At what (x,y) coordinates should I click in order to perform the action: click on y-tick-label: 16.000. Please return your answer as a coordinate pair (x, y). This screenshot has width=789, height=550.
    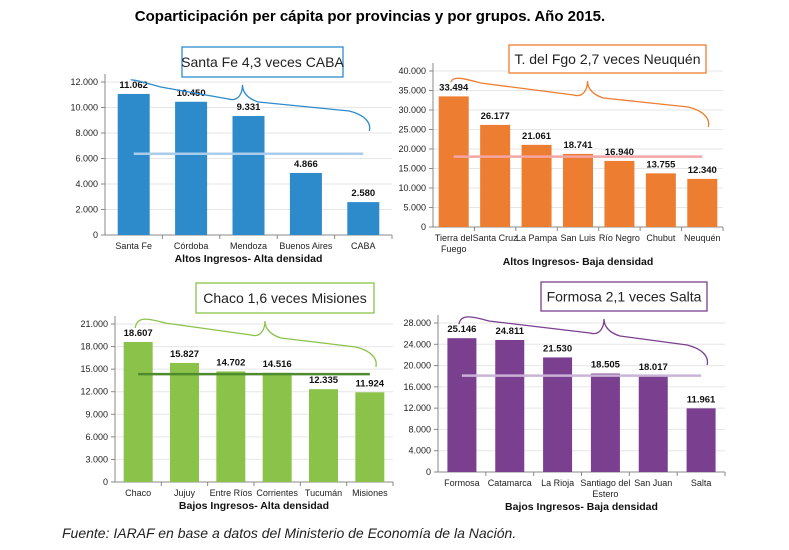
    Looking at the image, I should click on (417, 387).